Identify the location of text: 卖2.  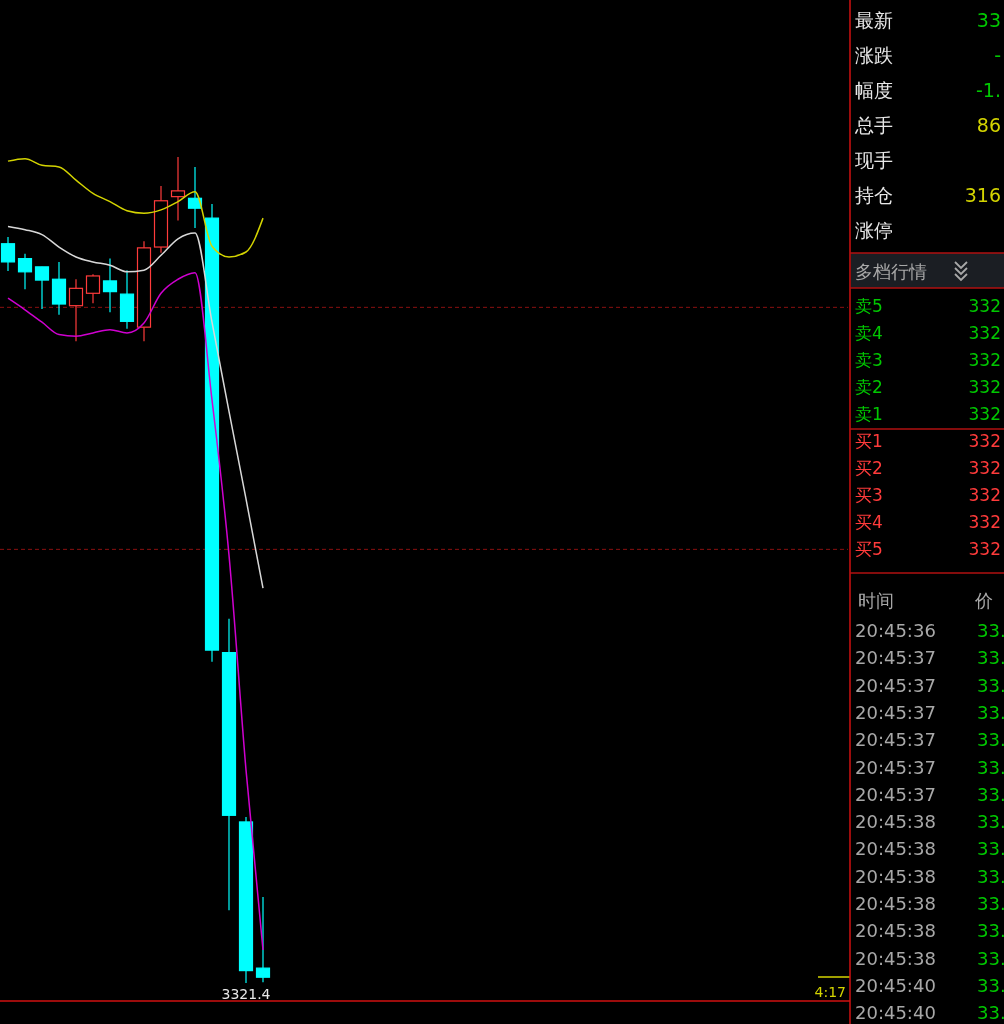
(869, 387).